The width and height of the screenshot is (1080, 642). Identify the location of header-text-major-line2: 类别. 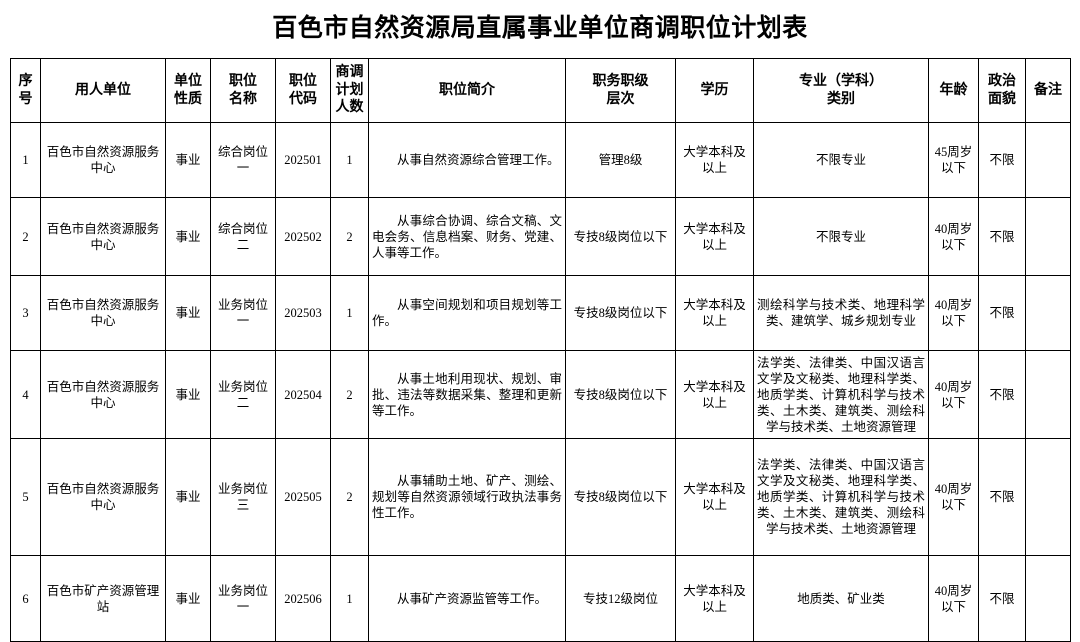
(841, 99).